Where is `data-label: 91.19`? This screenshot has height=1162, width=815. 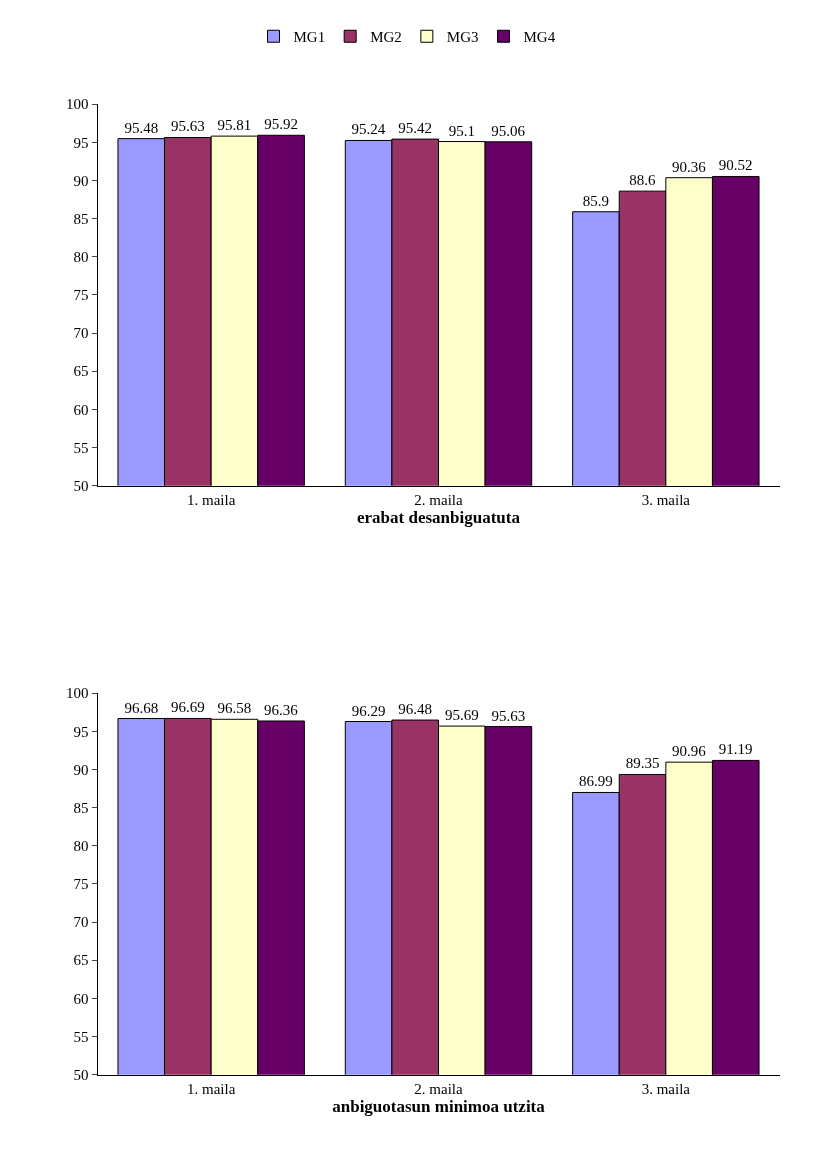 data-label: 91.19 is located at coordinates (735, 749).